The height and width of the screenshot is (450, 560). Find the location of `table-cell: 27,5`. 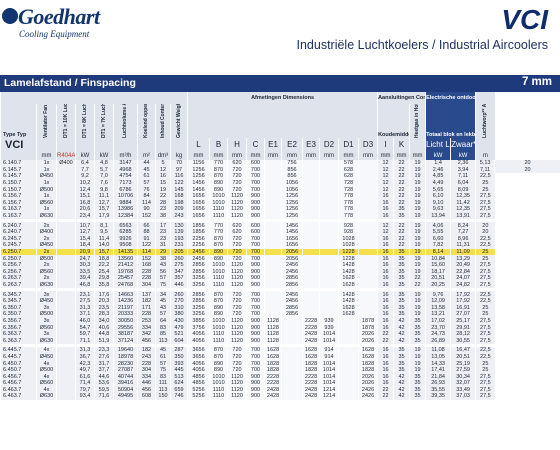

table-cell: 27,5 is located at coordinates (485, 216).